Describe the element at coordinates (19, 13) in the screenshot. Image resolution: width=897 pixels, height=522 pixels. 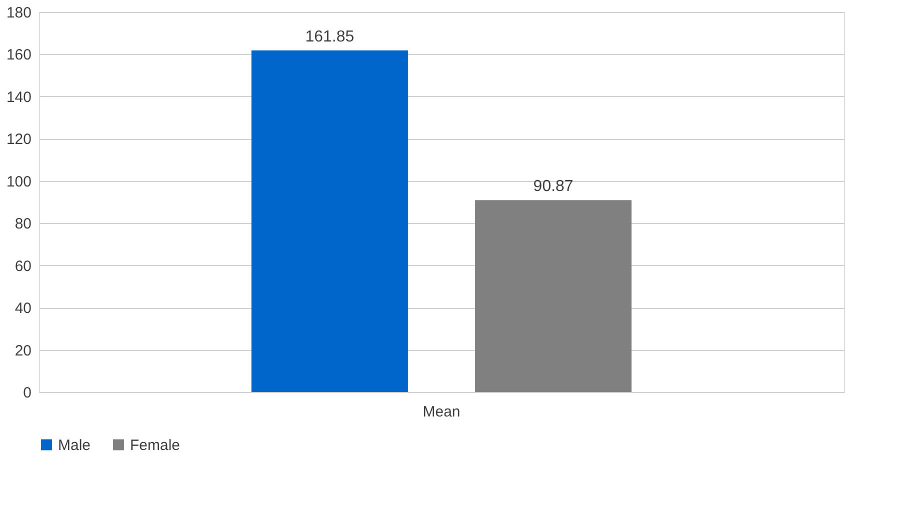
I see `y-tick-label: 180` at that location.